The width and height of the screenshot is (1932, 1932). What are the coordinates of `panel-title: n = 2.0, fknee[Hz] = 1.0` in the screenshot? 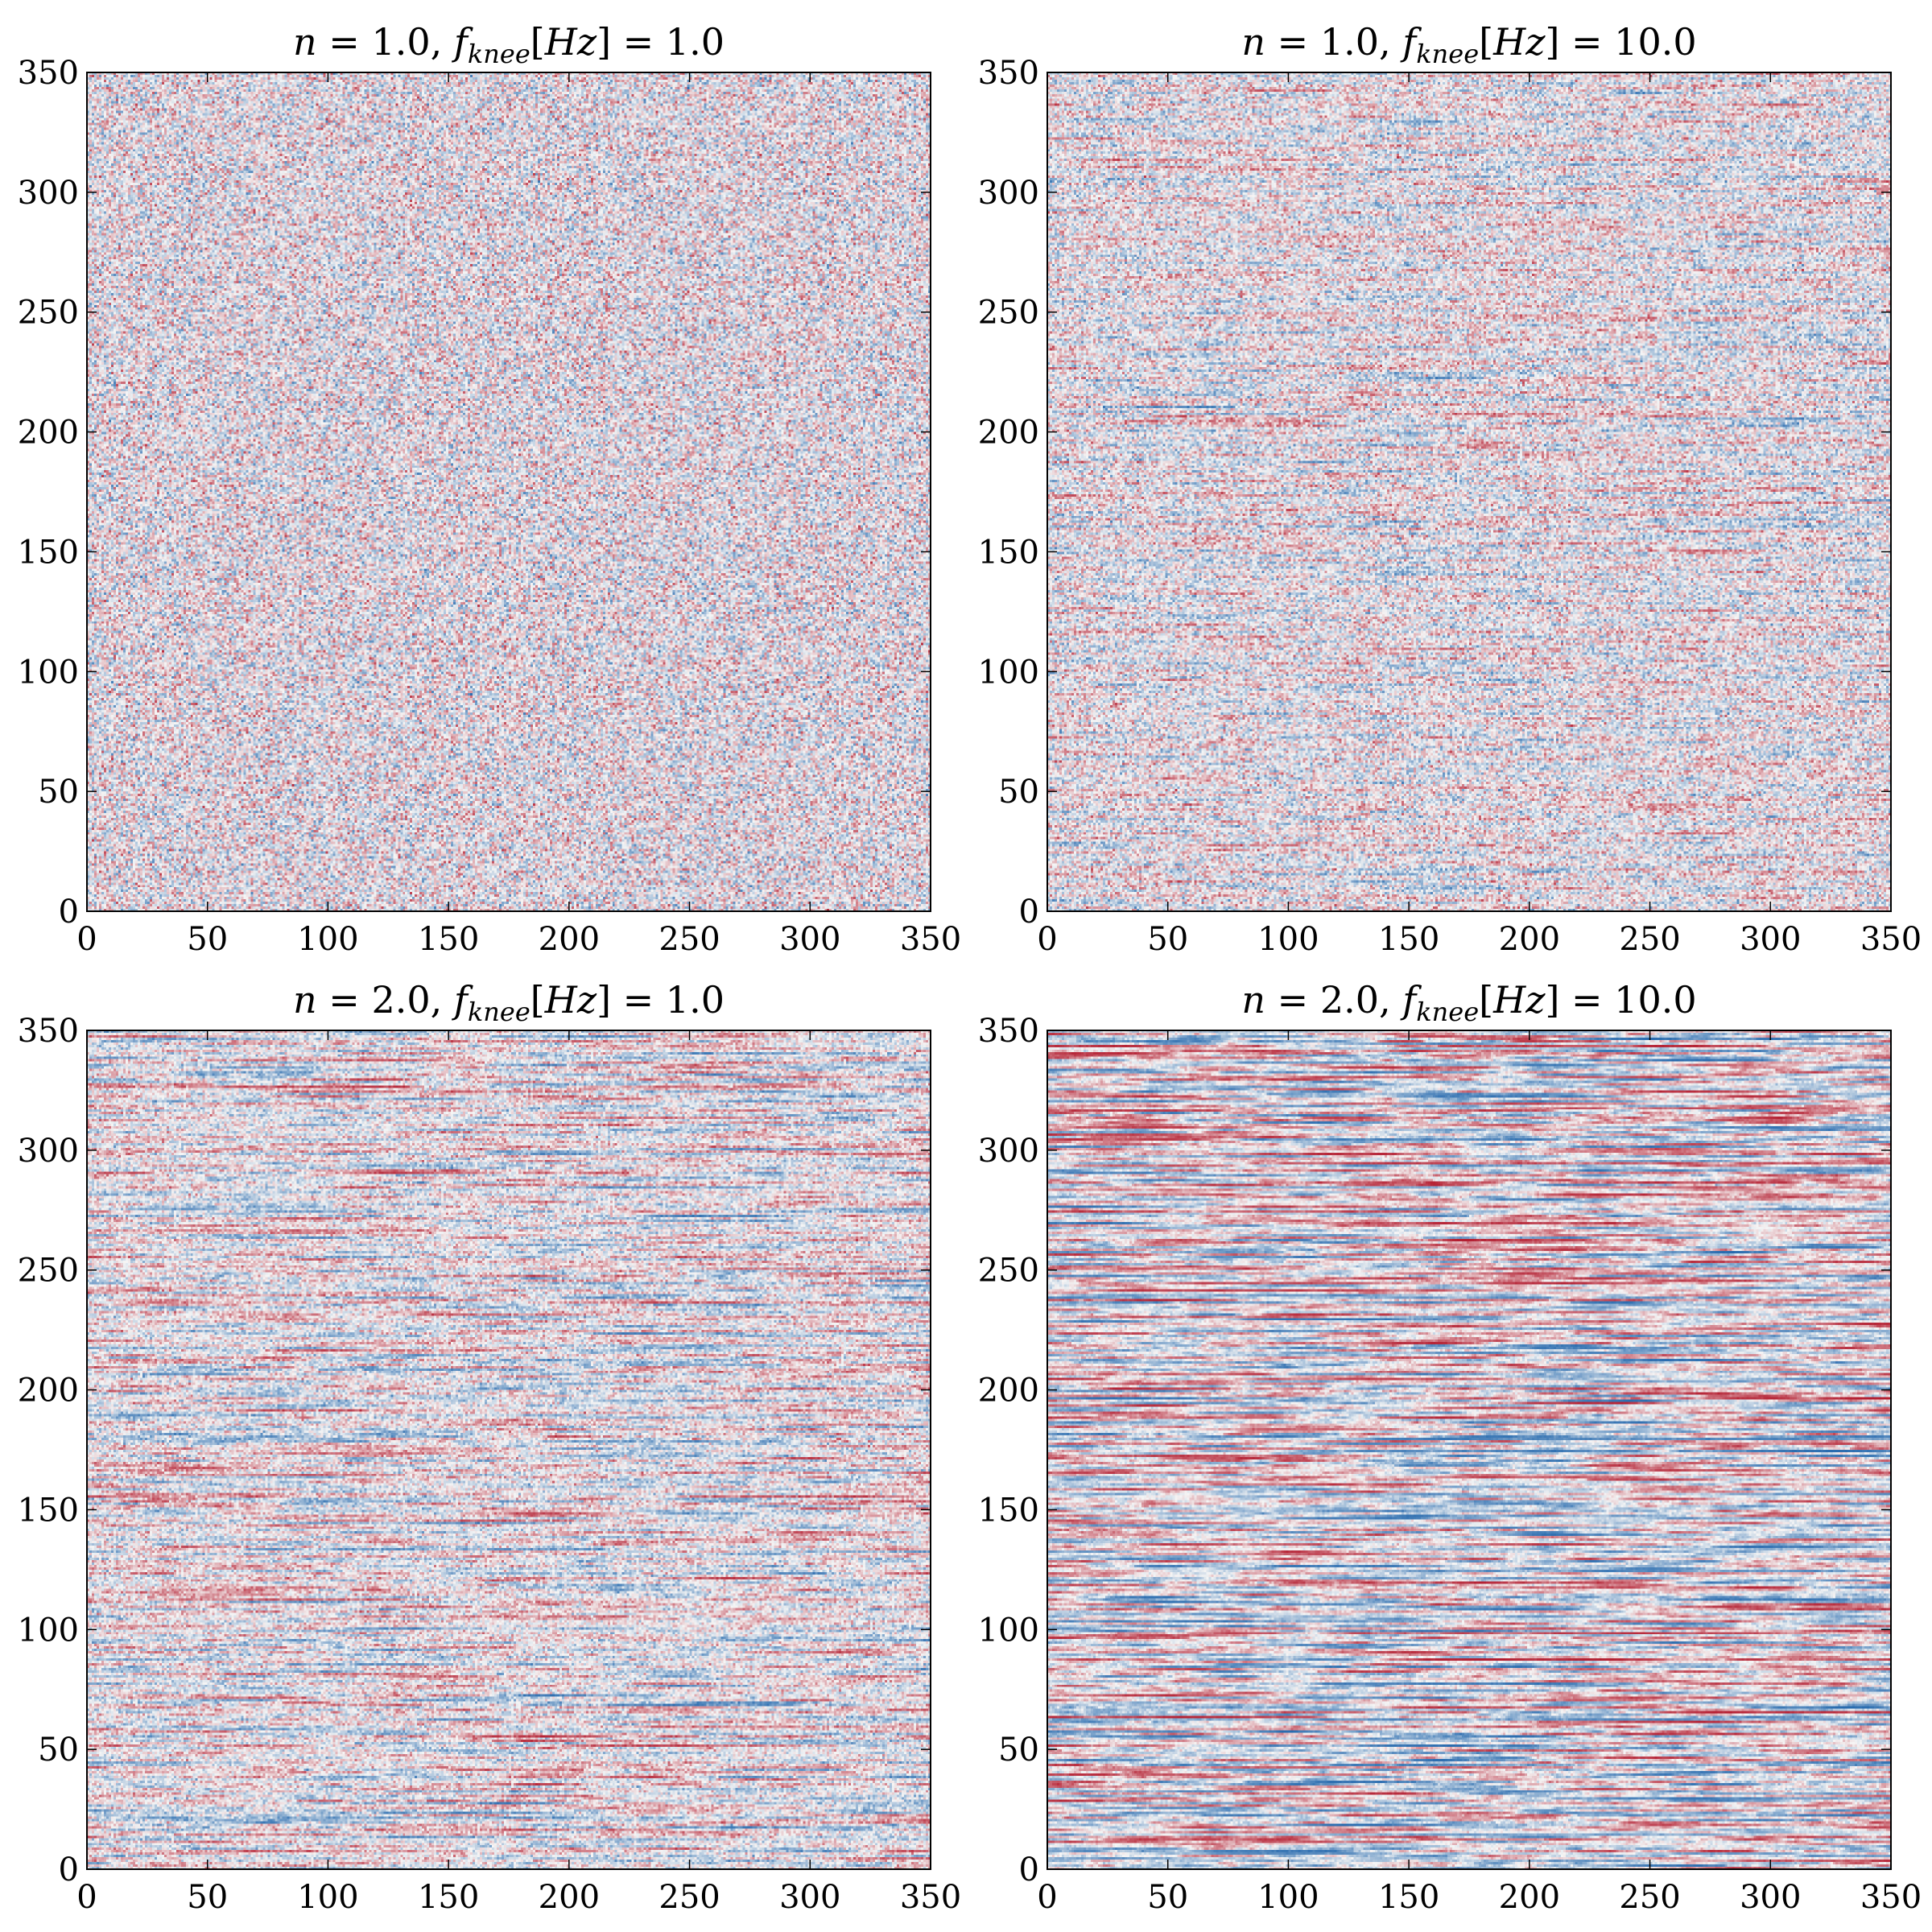 It's located at (508, 1002).